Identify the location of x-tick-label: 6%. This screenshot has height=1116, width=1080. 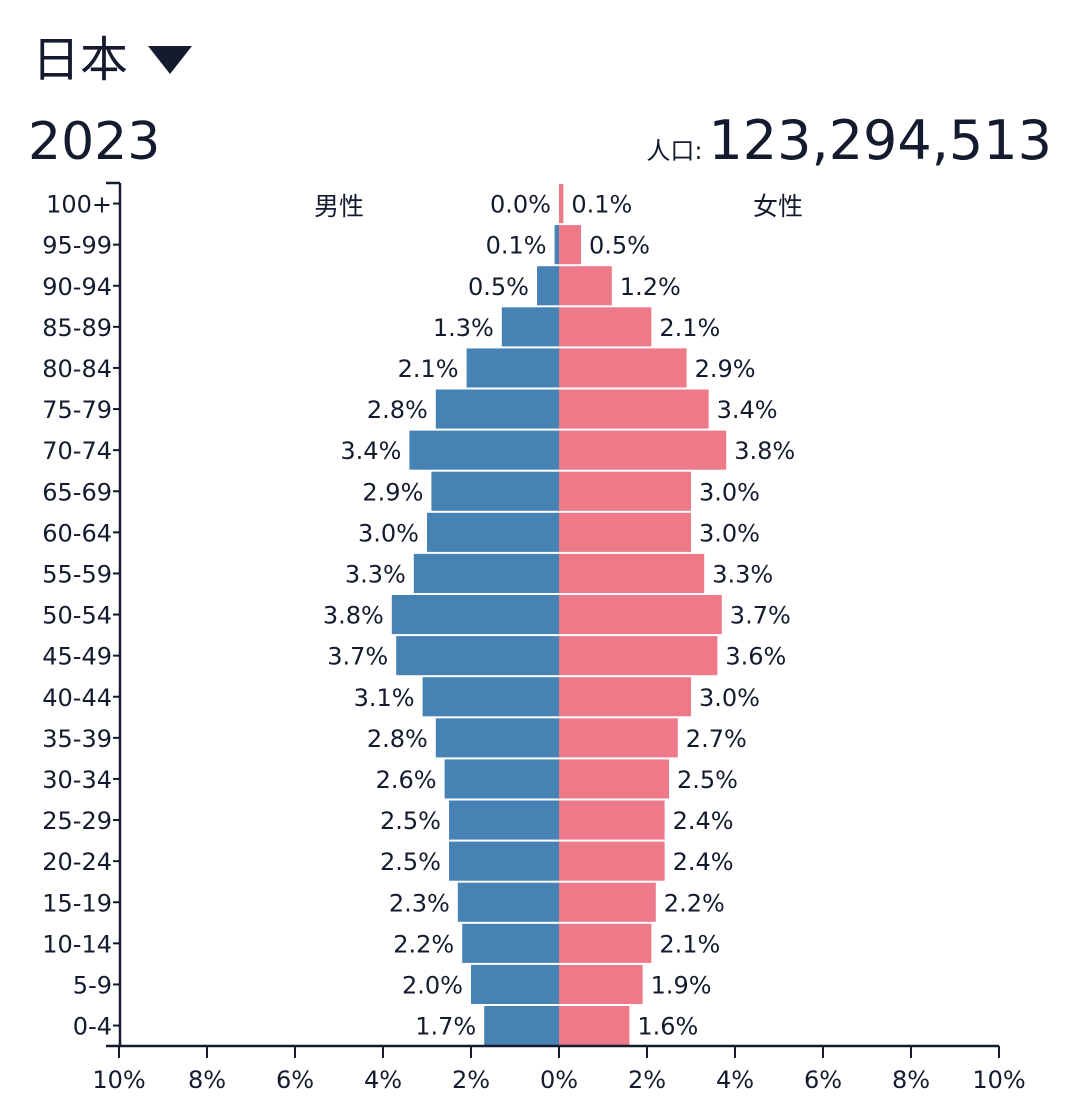
(823, 1080).